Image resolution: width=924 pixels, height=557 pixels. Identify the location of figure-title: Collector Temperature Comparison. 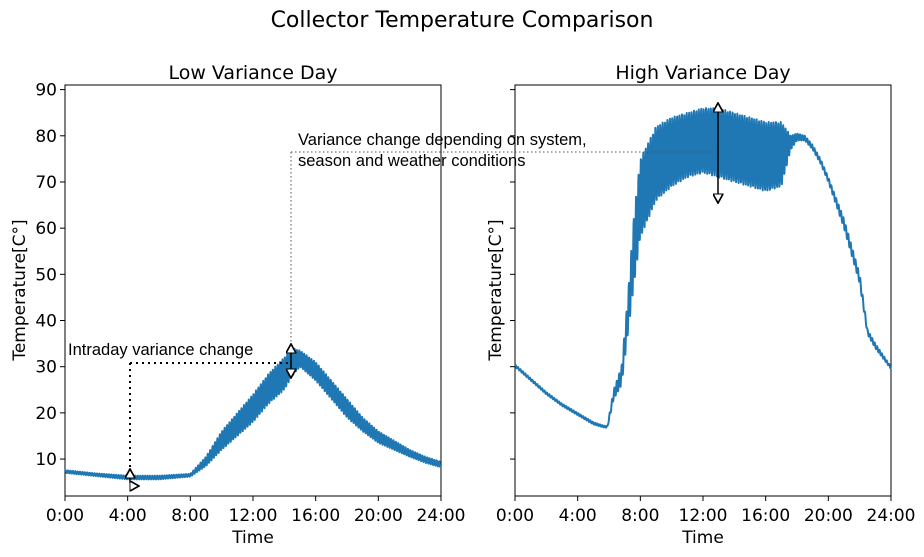
(462, 20).